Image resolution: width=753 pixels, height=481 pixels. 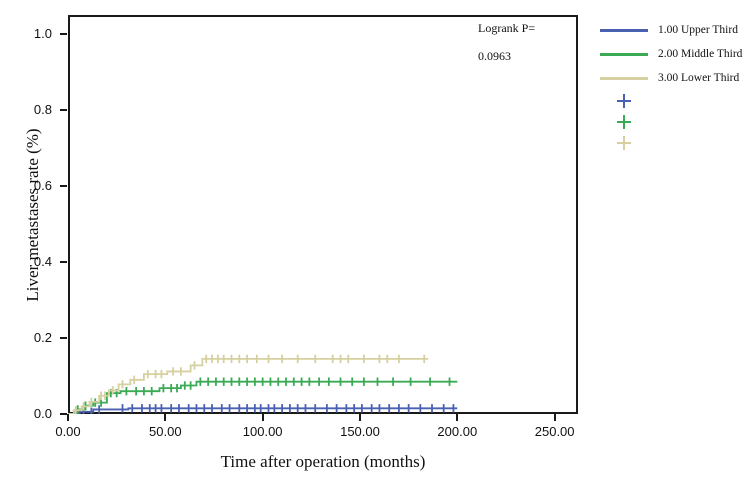 What do you see at coordinates (42, 413) in the screenshot?
I see `y-tick-label: 0.0` at bounding box center [42, 413].